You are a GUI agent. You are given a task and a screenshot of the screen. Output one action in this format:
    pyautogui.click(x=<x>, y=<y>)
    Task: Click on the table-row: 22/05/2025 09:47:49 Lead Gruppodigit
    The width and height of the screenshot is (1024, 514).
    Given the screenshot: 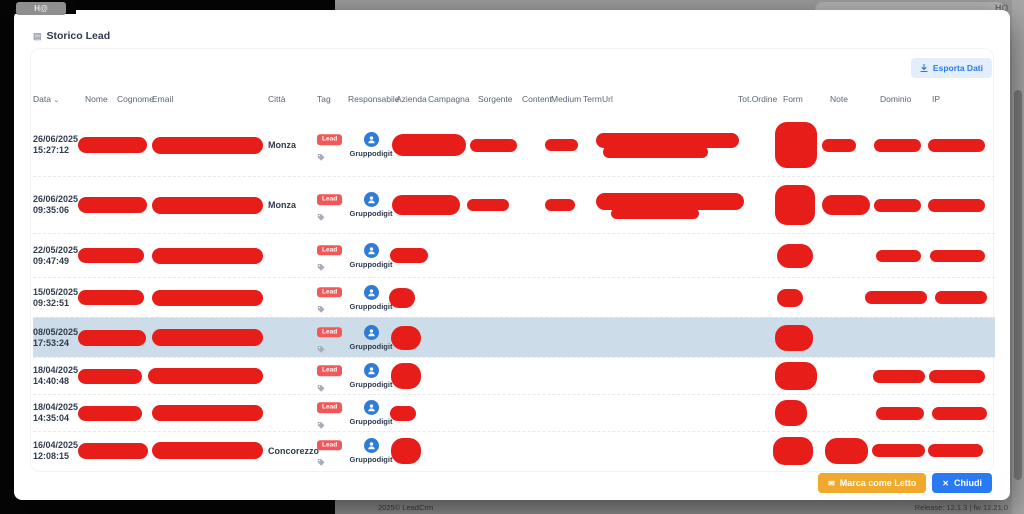 What is the action you would take?
    pyautogui.click(x=514, y=255)
    